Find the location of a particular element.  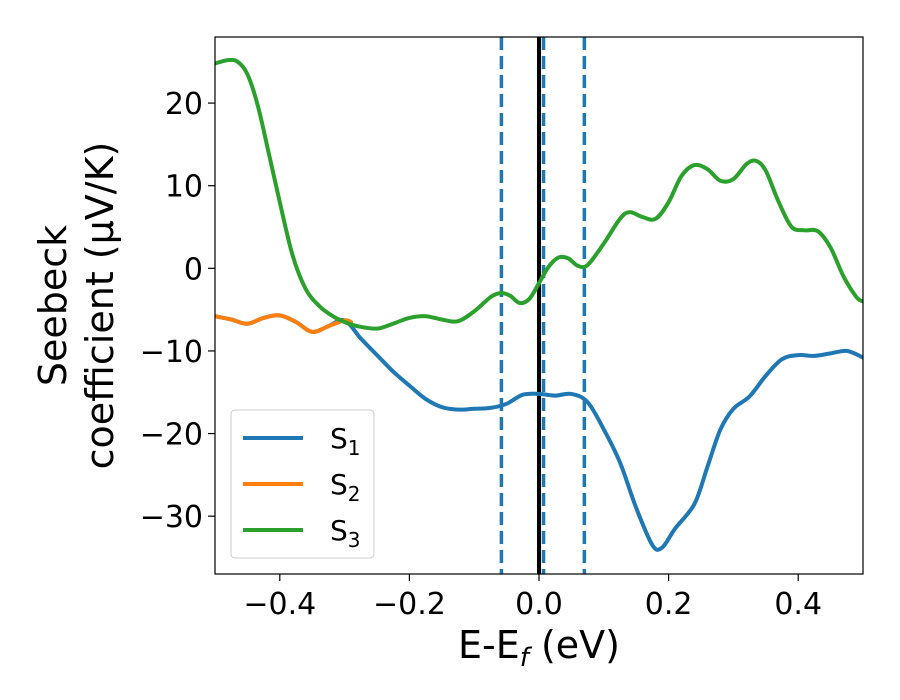

legend-label-S3: S3 is located at coordinates (345, 533).